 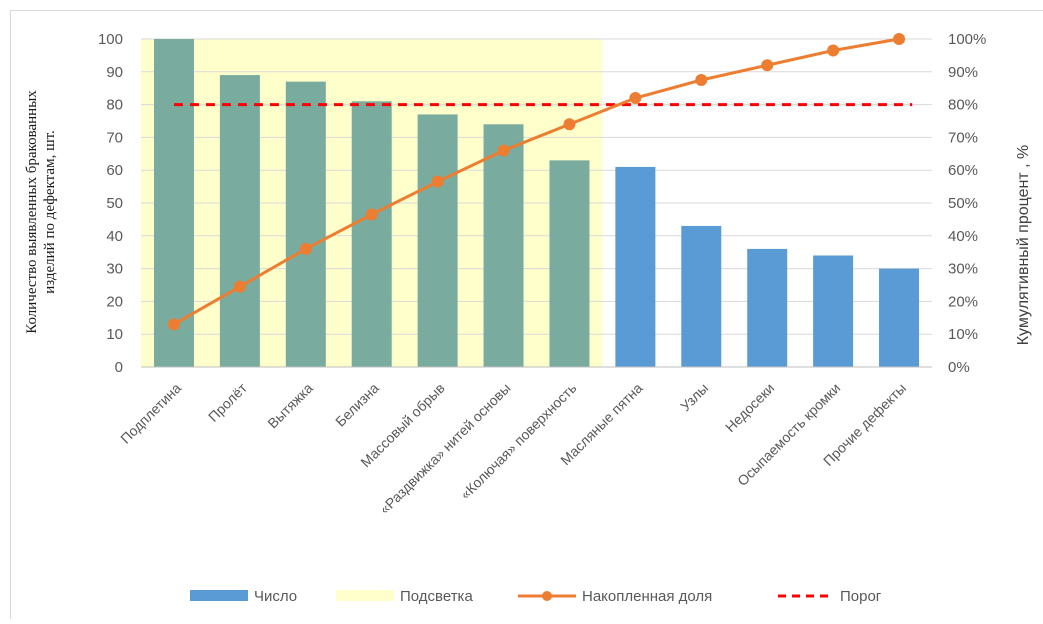 I want to click on legend-label-threshold: Порог, so click(x=861, y=596).